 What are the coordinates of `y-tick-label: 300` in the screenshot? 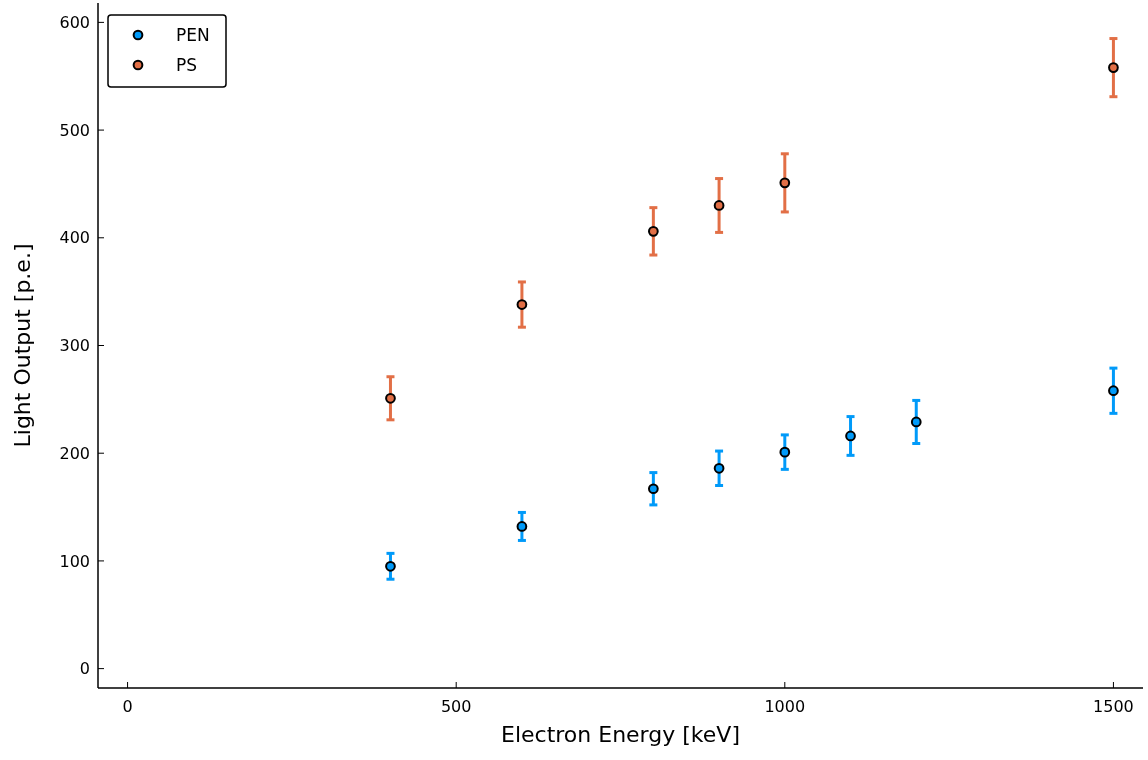 It's located at (74, 346).